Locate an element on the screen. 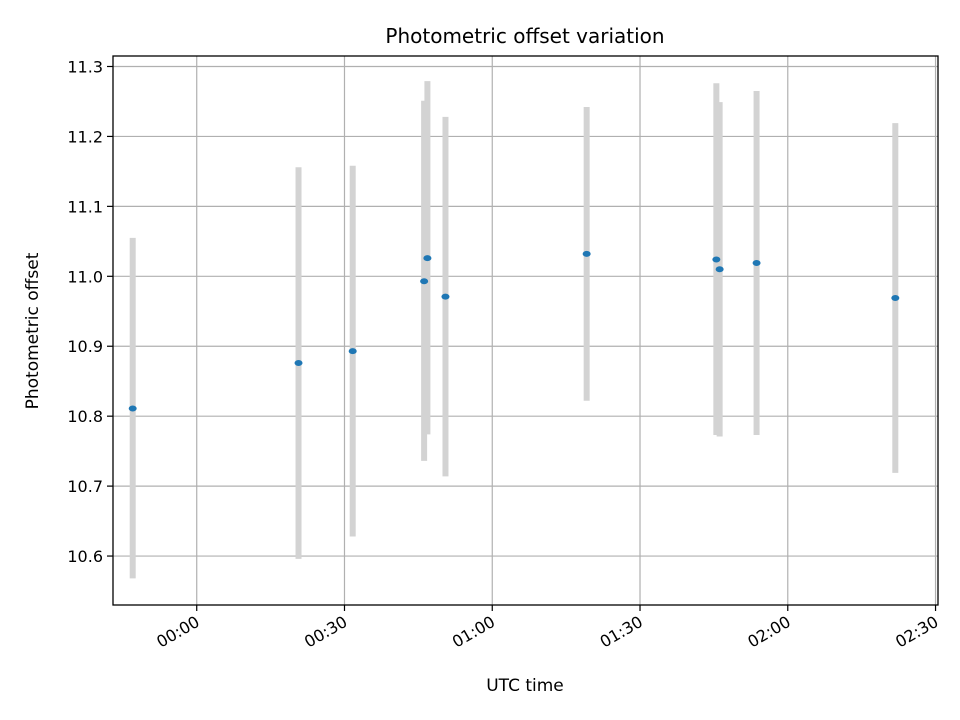  chart-title: Photometric offset variation is located at coordinates (524, 36).